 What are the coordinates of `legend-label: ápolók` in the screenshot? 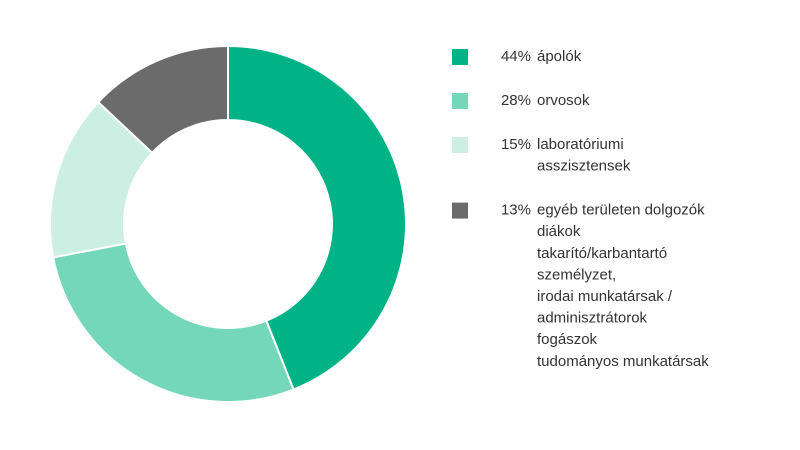 It's located at (559, 56).